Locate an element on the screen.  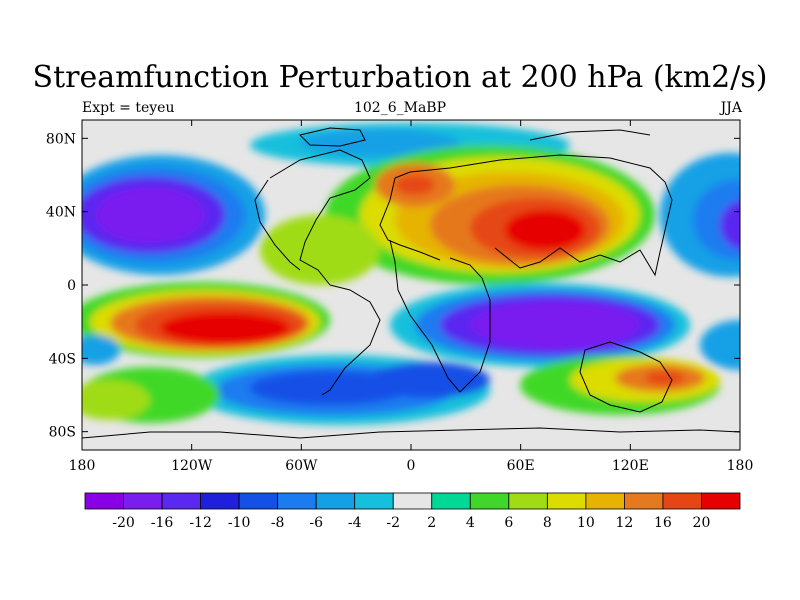
x-tick-label: 120E is located at coordinates (630, 466).